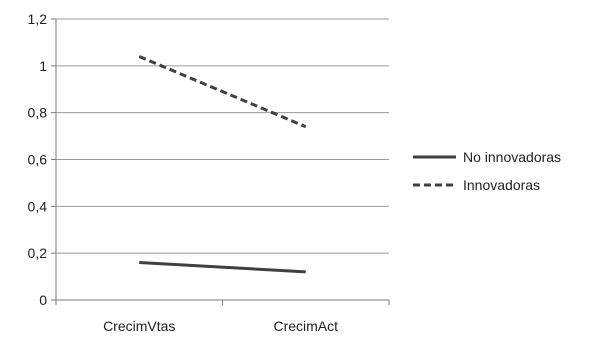  What do you see at coordinates (139, 326) in the screenshot?
I see `x-tick-label: CrecimVtas` at bounding box center [139, 326].